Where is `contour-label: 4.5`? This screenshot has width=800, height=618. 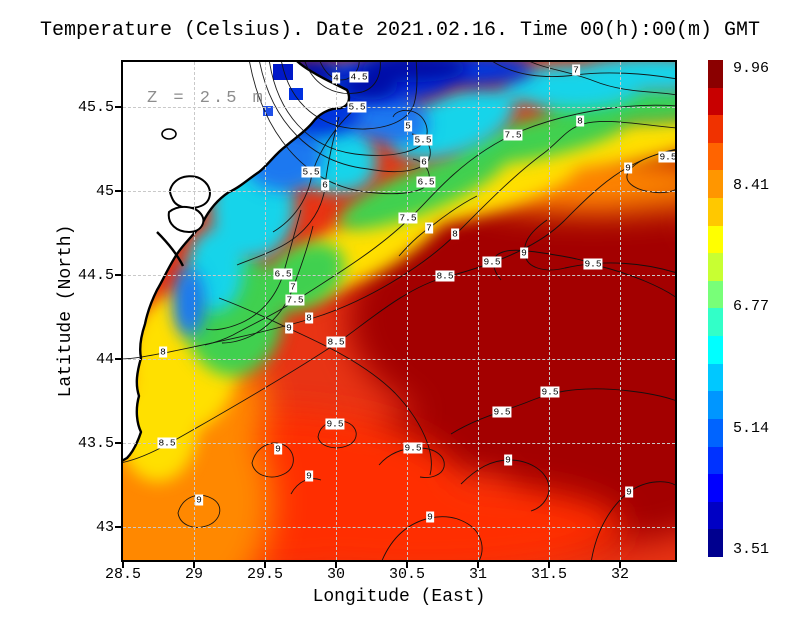 contour-label: 4.5 is located at coordinates (359, 77).